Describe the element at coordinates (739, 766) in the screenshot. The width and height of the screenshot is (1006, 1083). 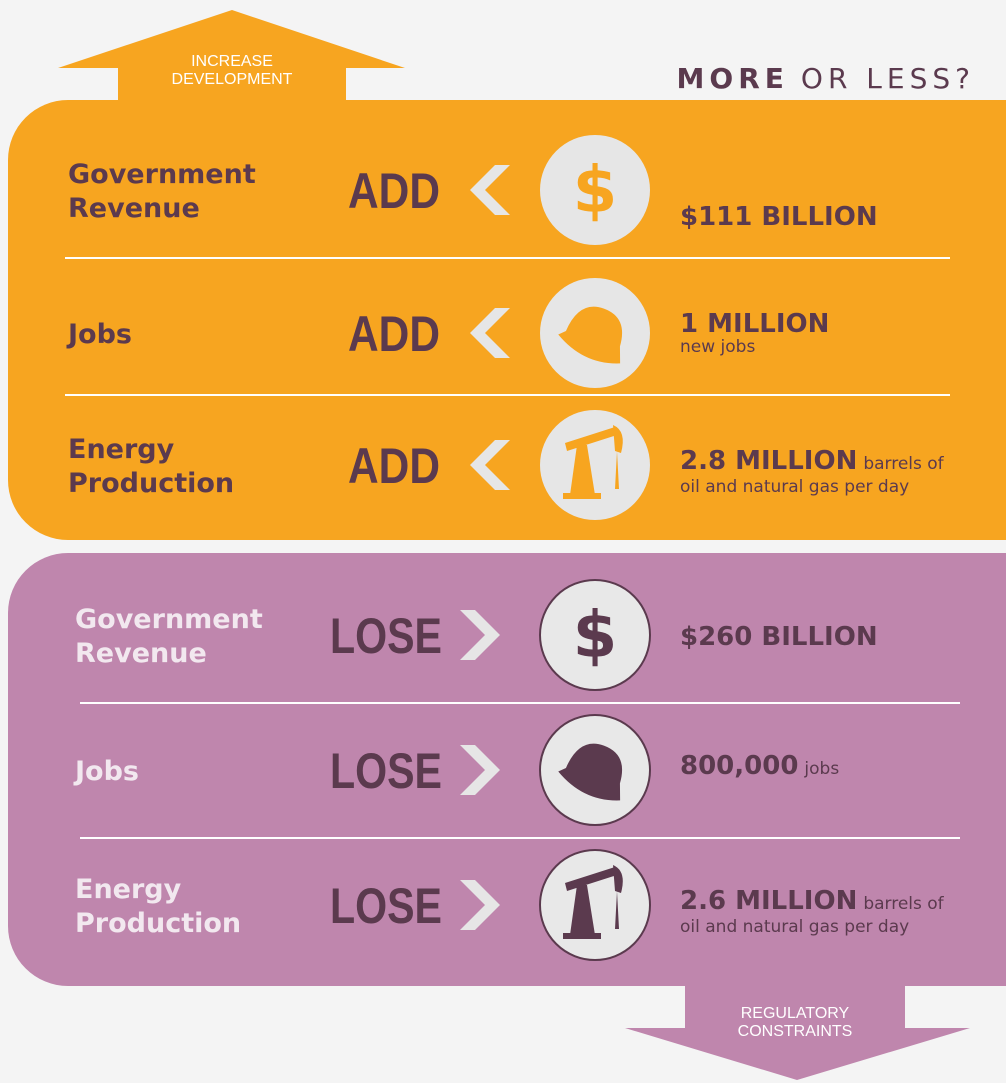
I see `value: 800,000` at that location.